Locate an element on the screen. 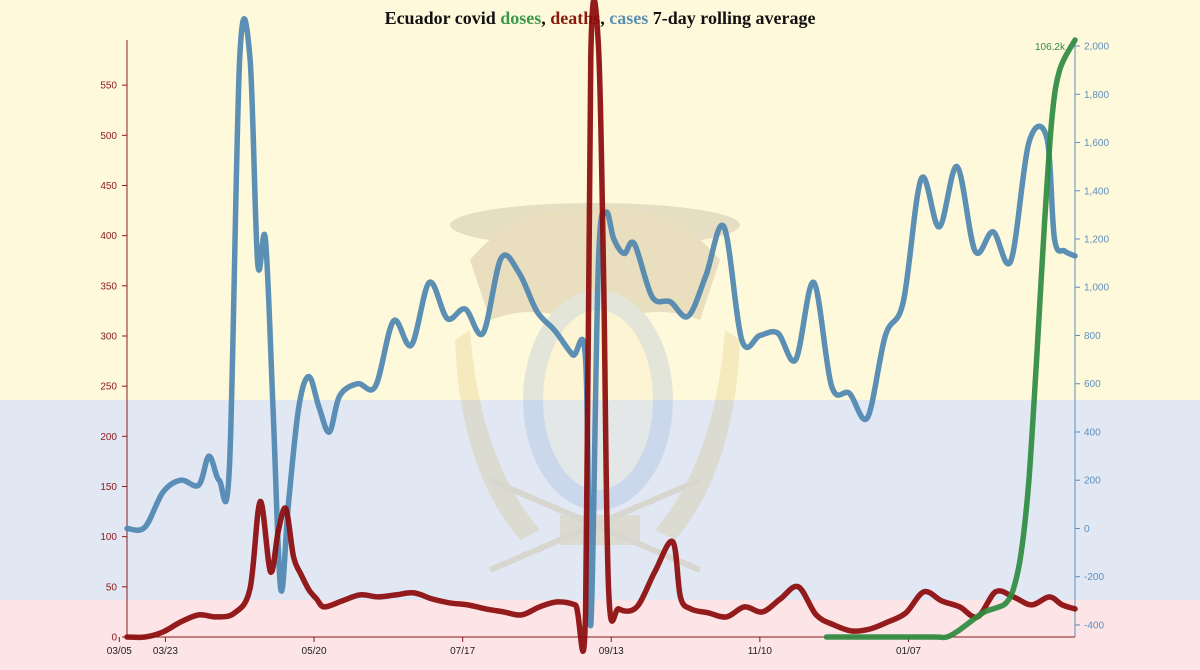  right-axis-tick: -400 is located at coordinates (1089, 625).